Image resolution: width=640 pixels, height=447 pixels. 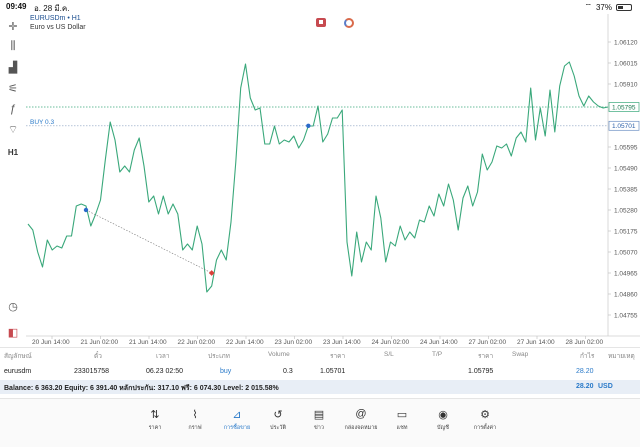 I want to click on row-symbol: eurusdm, so click(x=18, y=371).